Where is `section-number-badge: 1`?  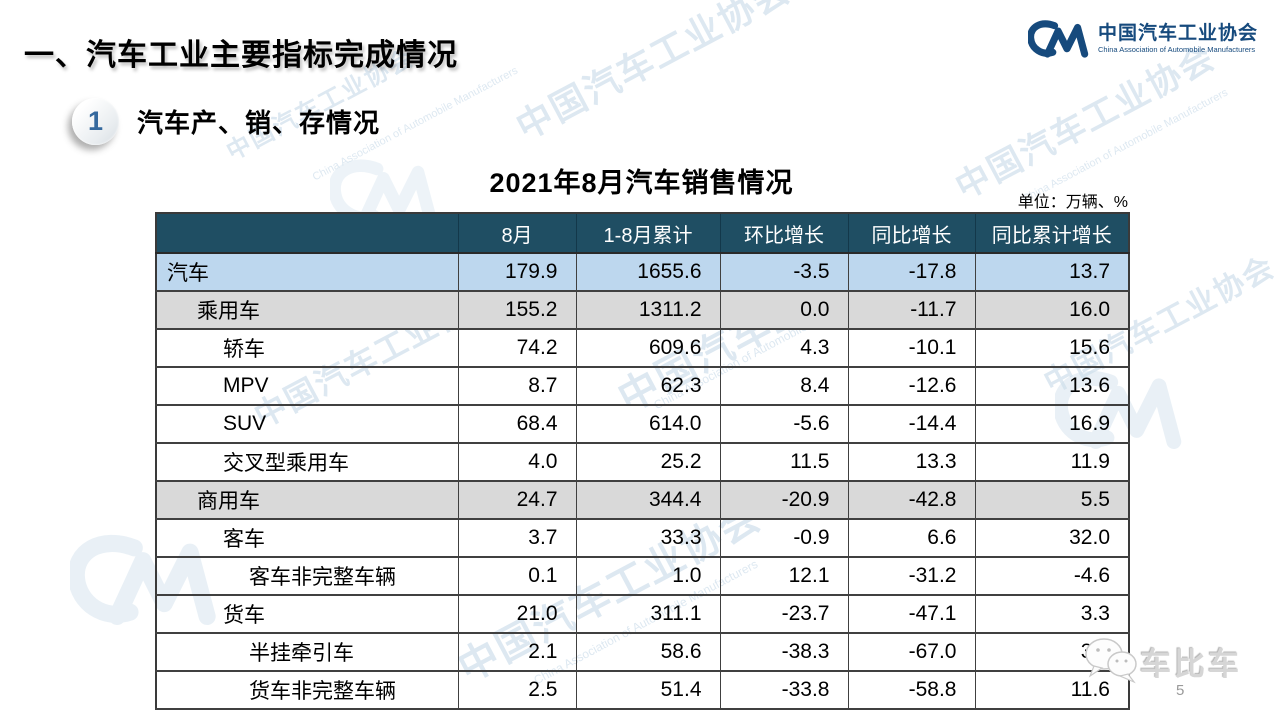 section-number-badge: 1 is located at coordinates (95, 121).